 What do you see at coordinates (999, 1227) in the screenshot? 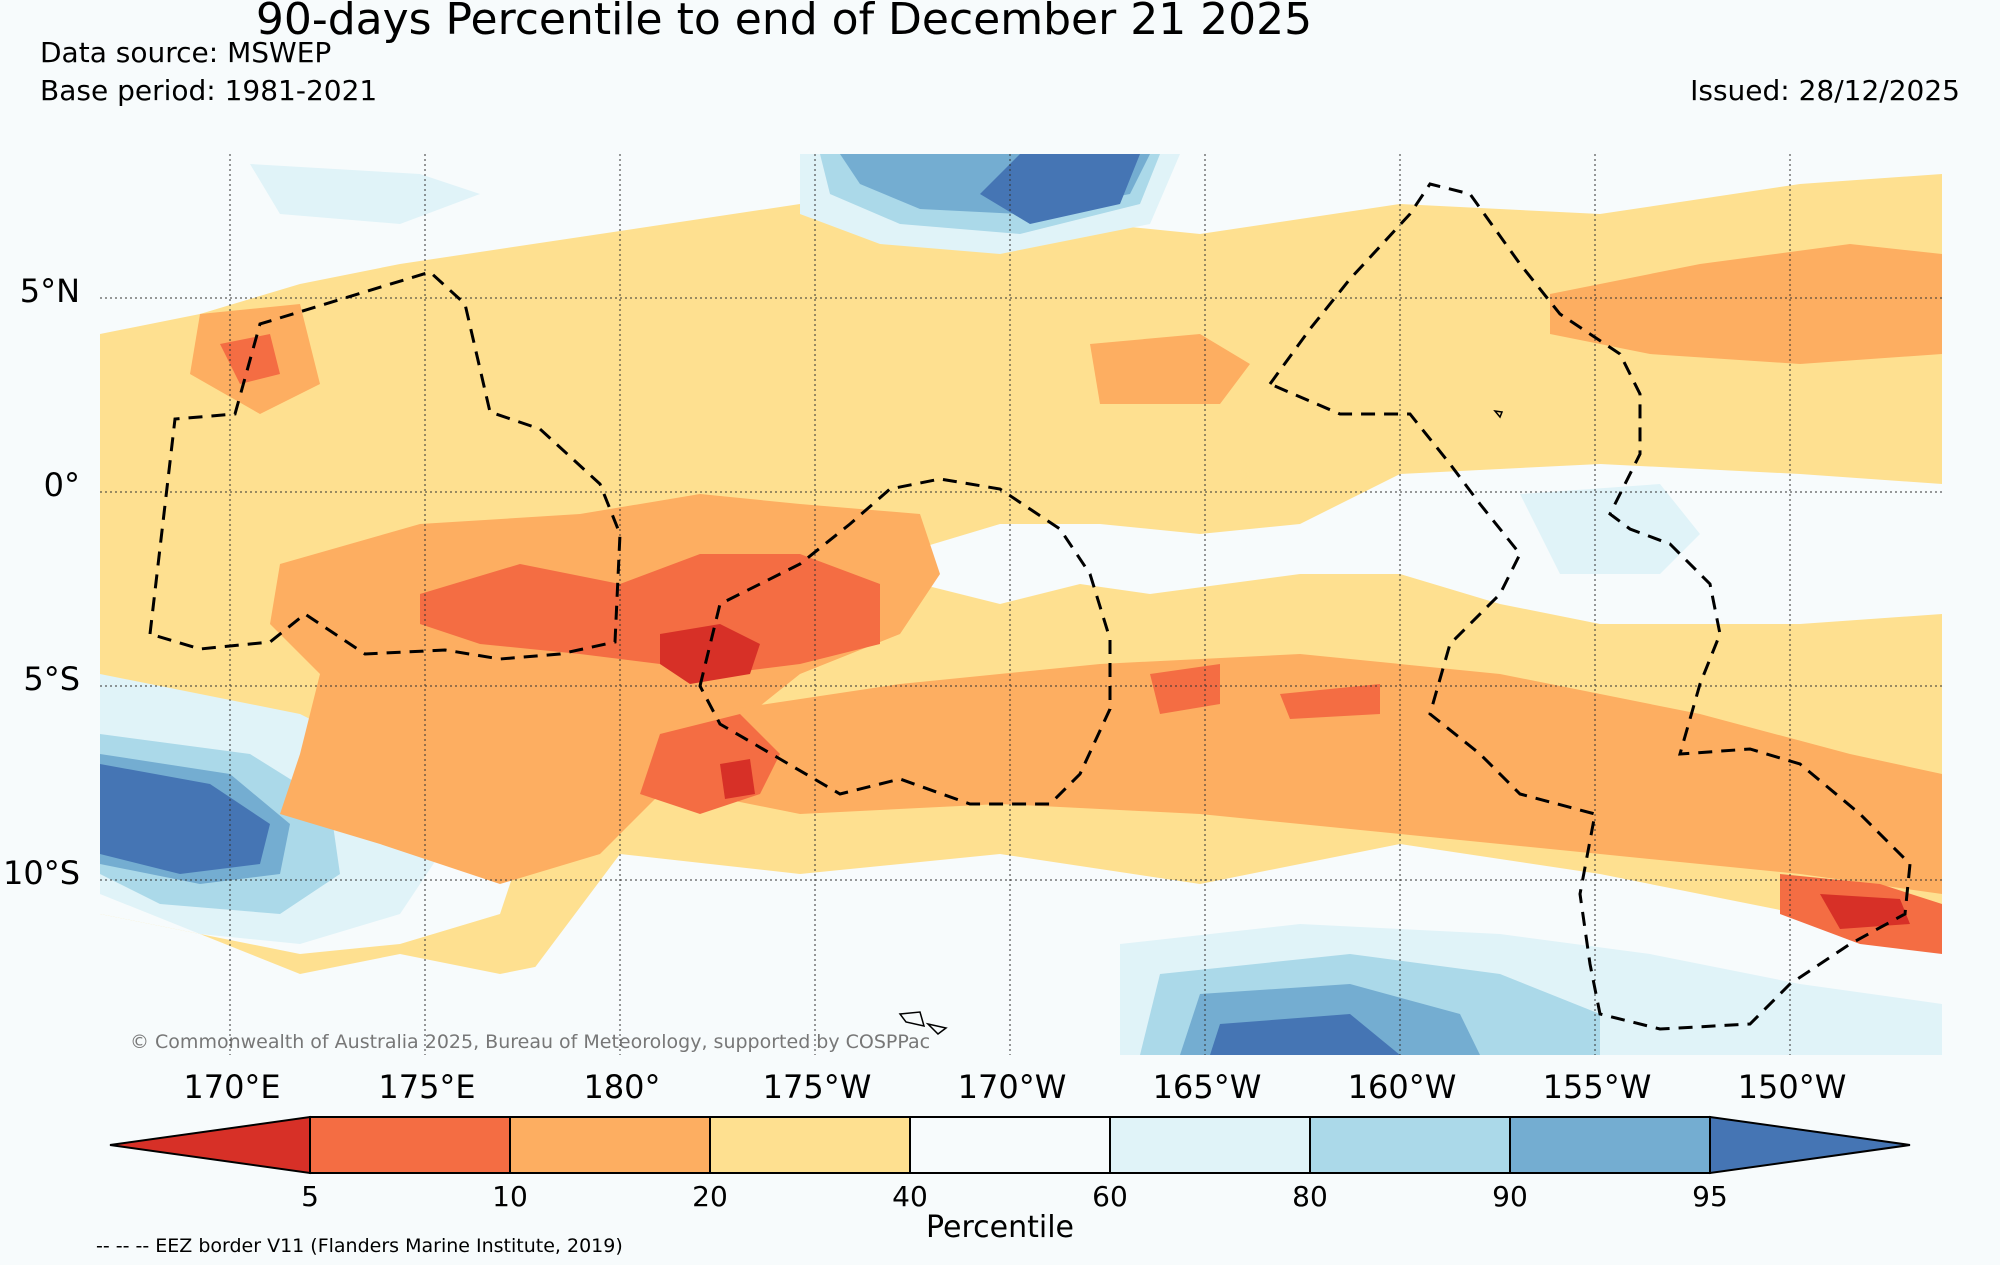
I see `colorbar-label: Percentile` at bounding box center [999, 1227].